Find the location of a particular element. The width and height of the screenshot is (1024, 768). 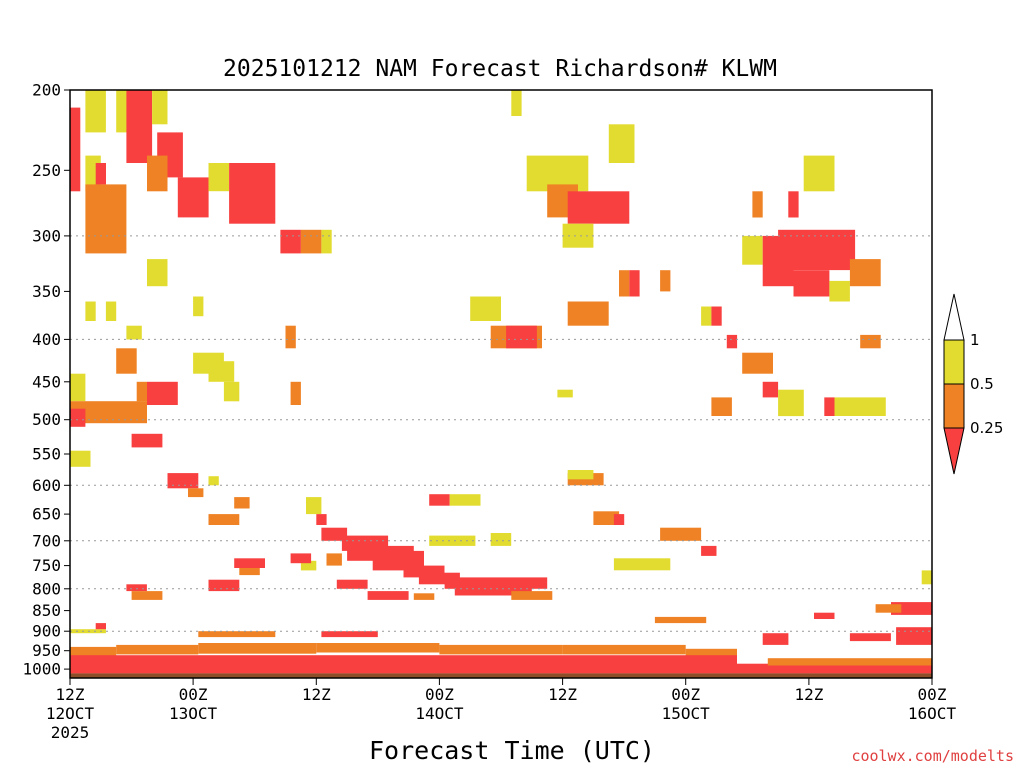

x-tick-label: 2025 is located at coordinates (70, 732).